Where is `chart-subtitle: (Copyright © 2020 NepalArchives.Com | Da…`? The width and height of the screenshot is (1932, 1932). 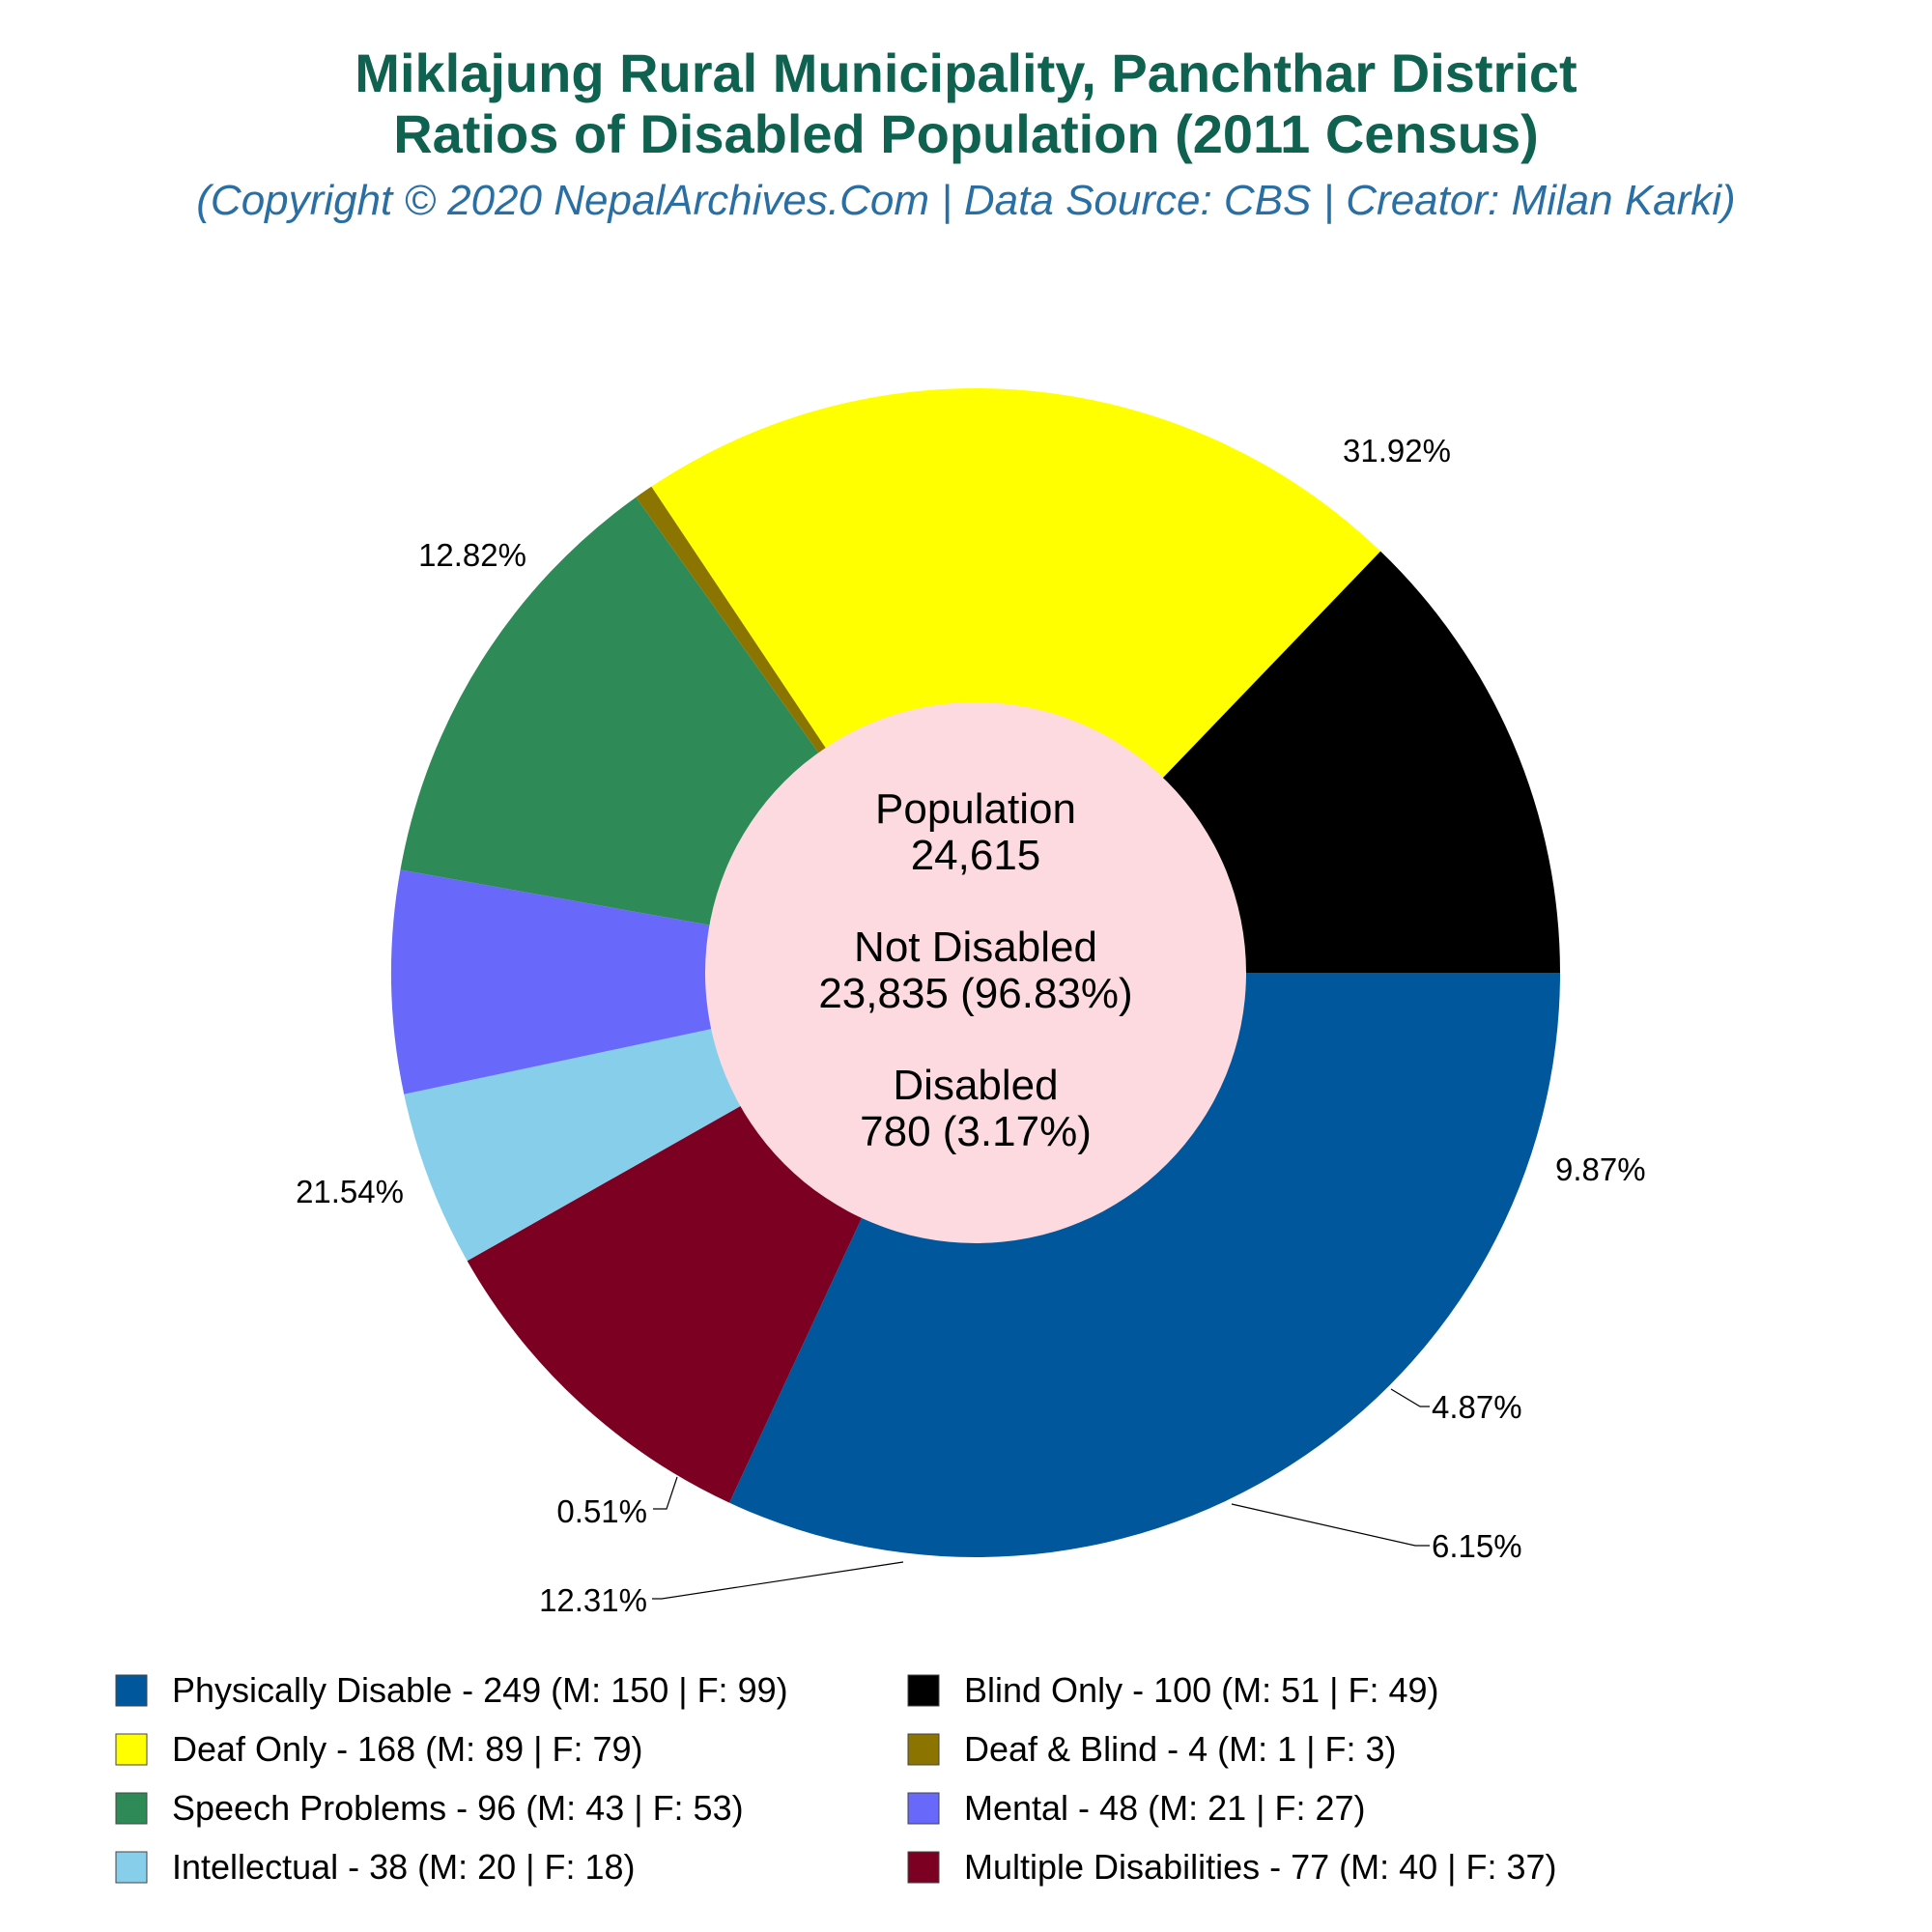 chart-subtitle: (Copyright © 2020 NepalArchives.Com | Da… is located at coordinates (965, 200).